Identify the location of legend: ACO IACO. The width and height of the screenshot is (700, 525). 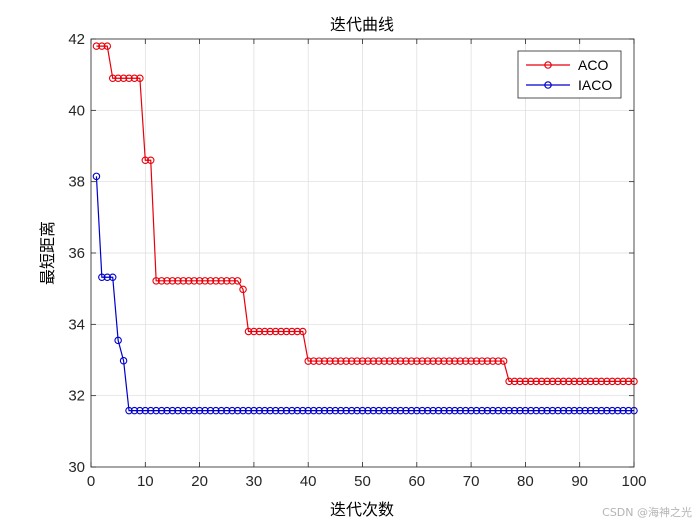
(569, 74).